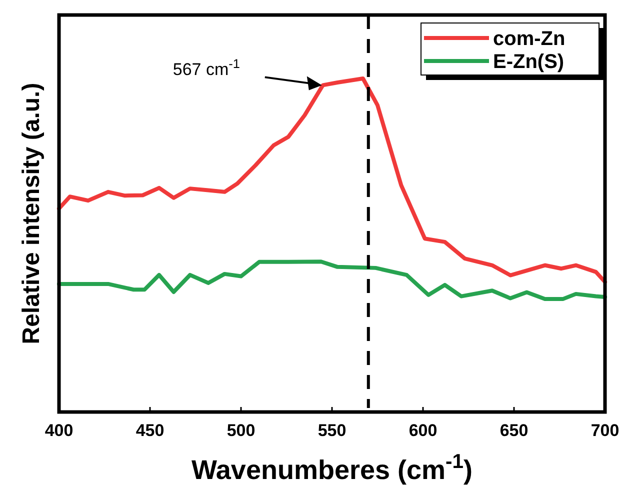 This screenshot has width=620, height=493. Describe the element at coordinates (423, 430) in the screenshot. I see `x-tick-label: 600` at that location.